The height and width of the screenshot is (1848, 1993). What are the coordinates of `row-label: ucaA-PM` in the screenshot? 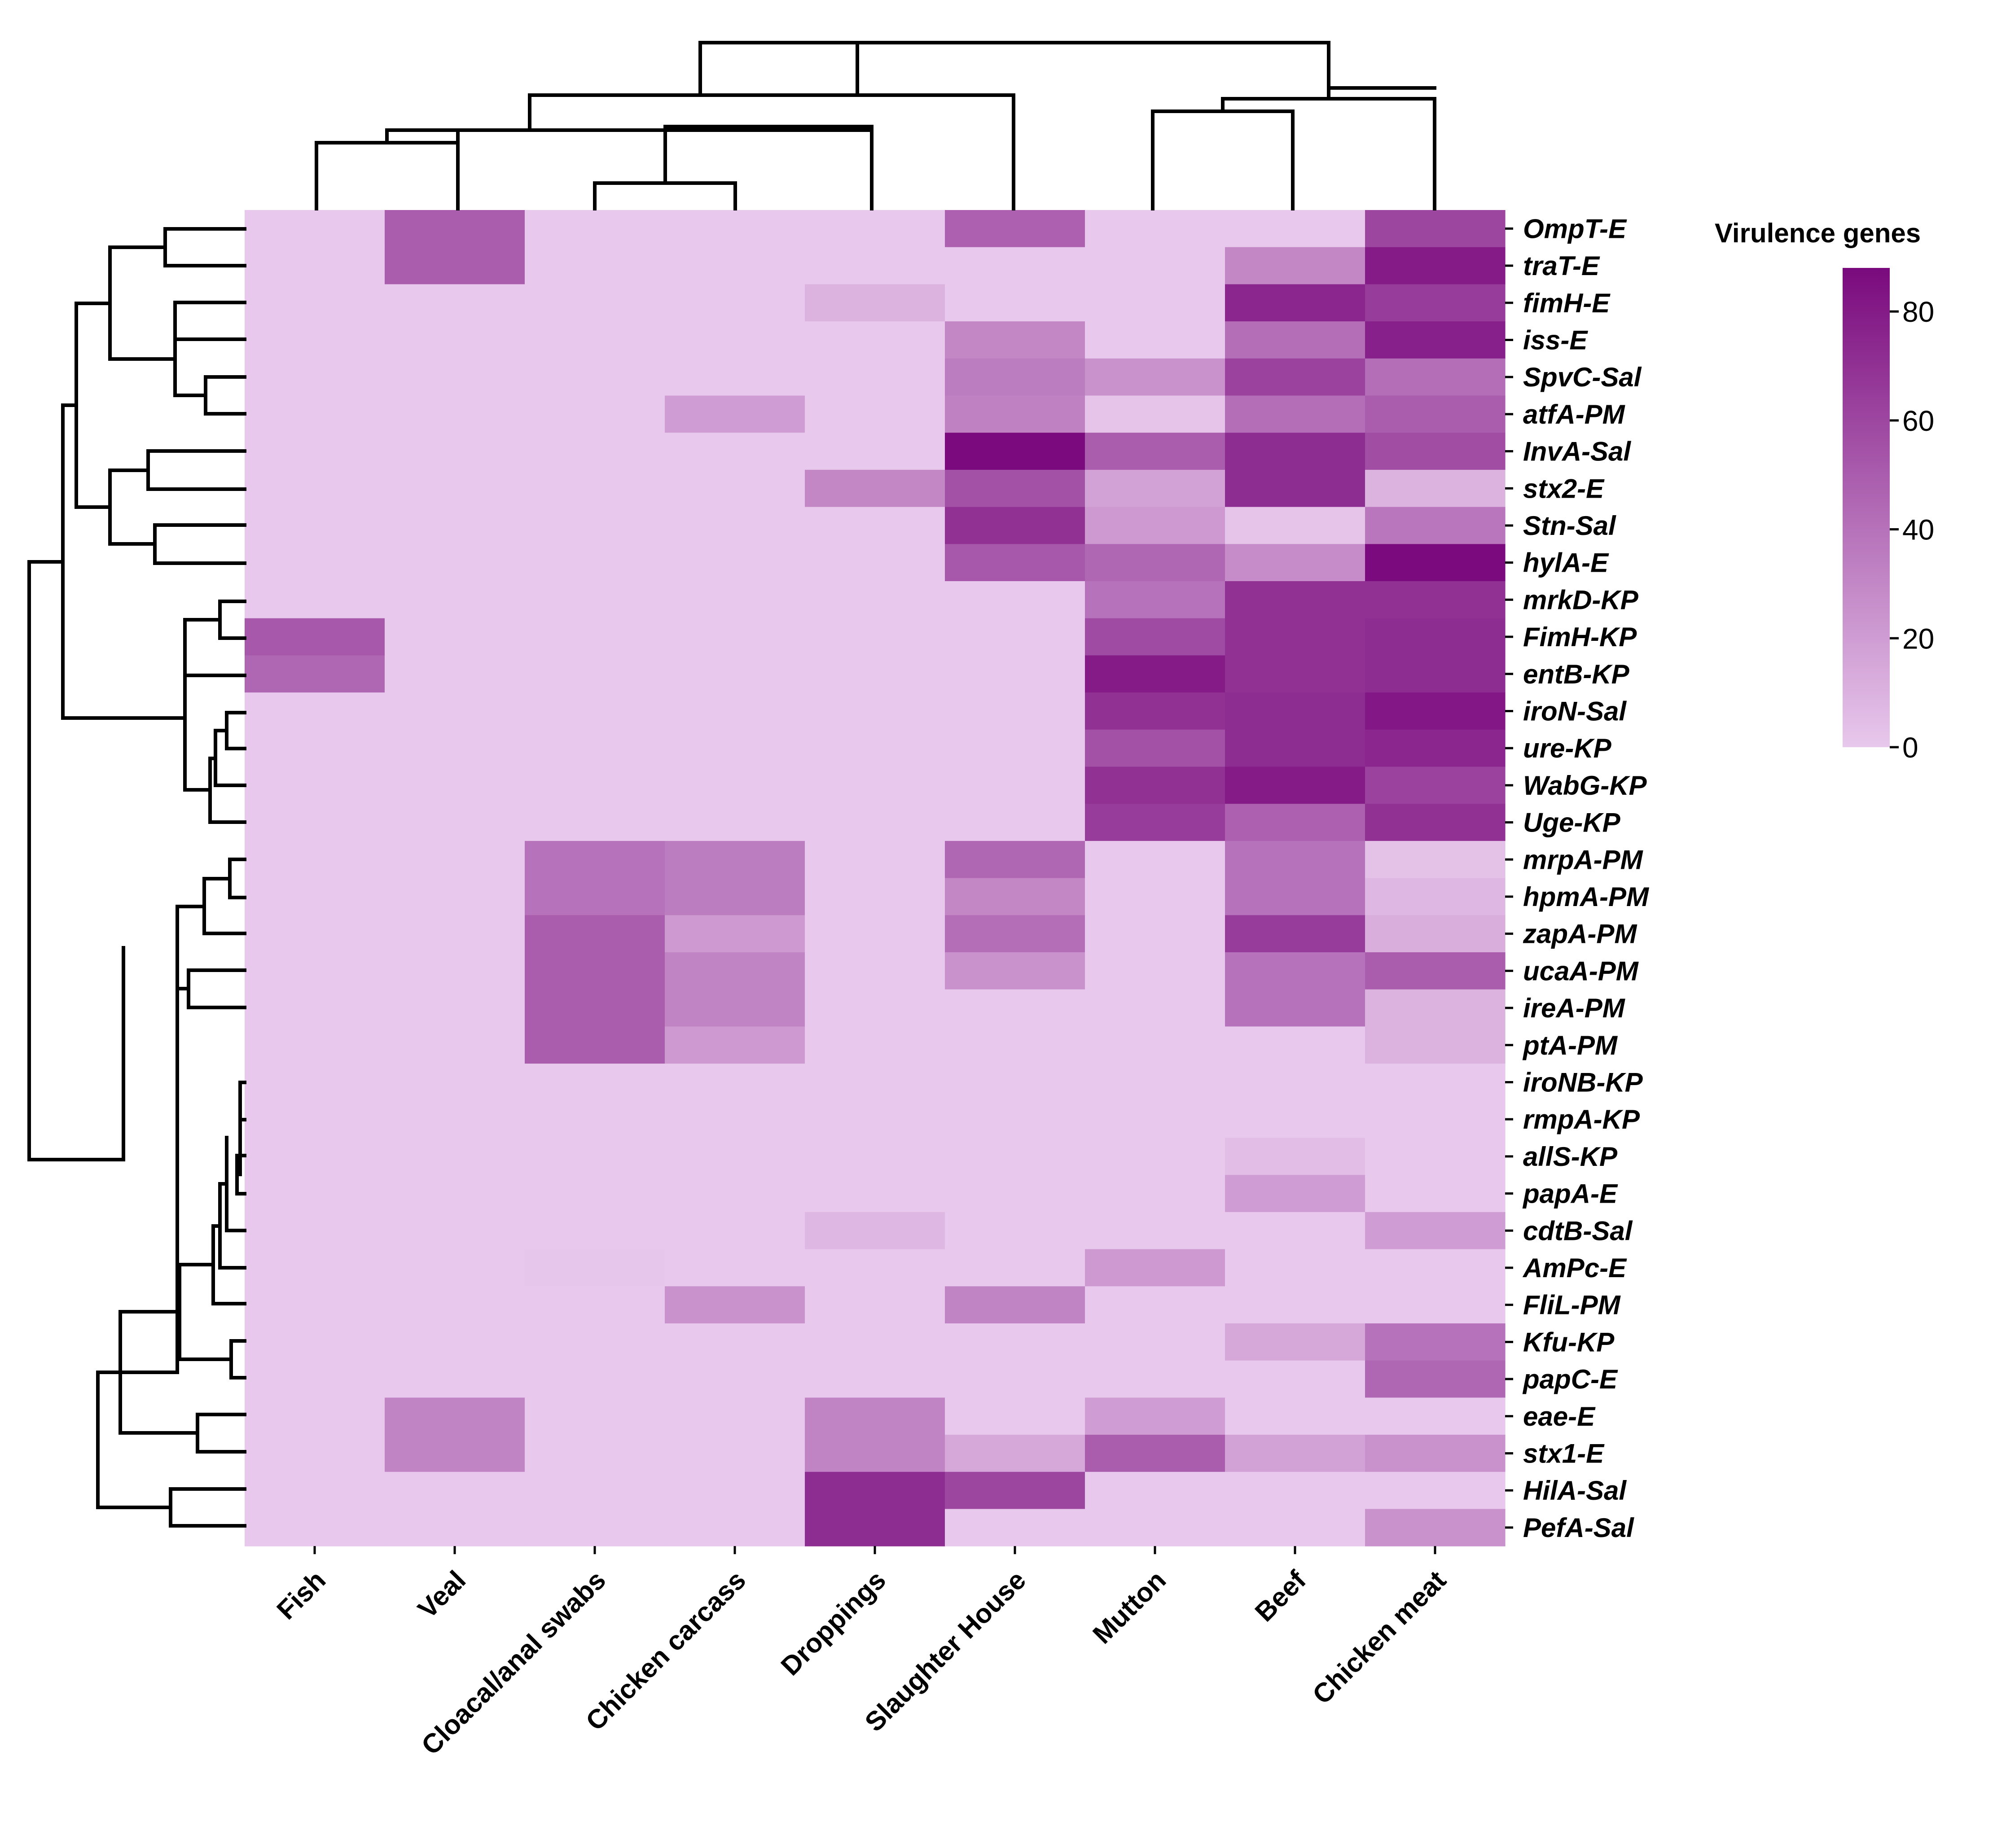 It's located at (1581, 971).